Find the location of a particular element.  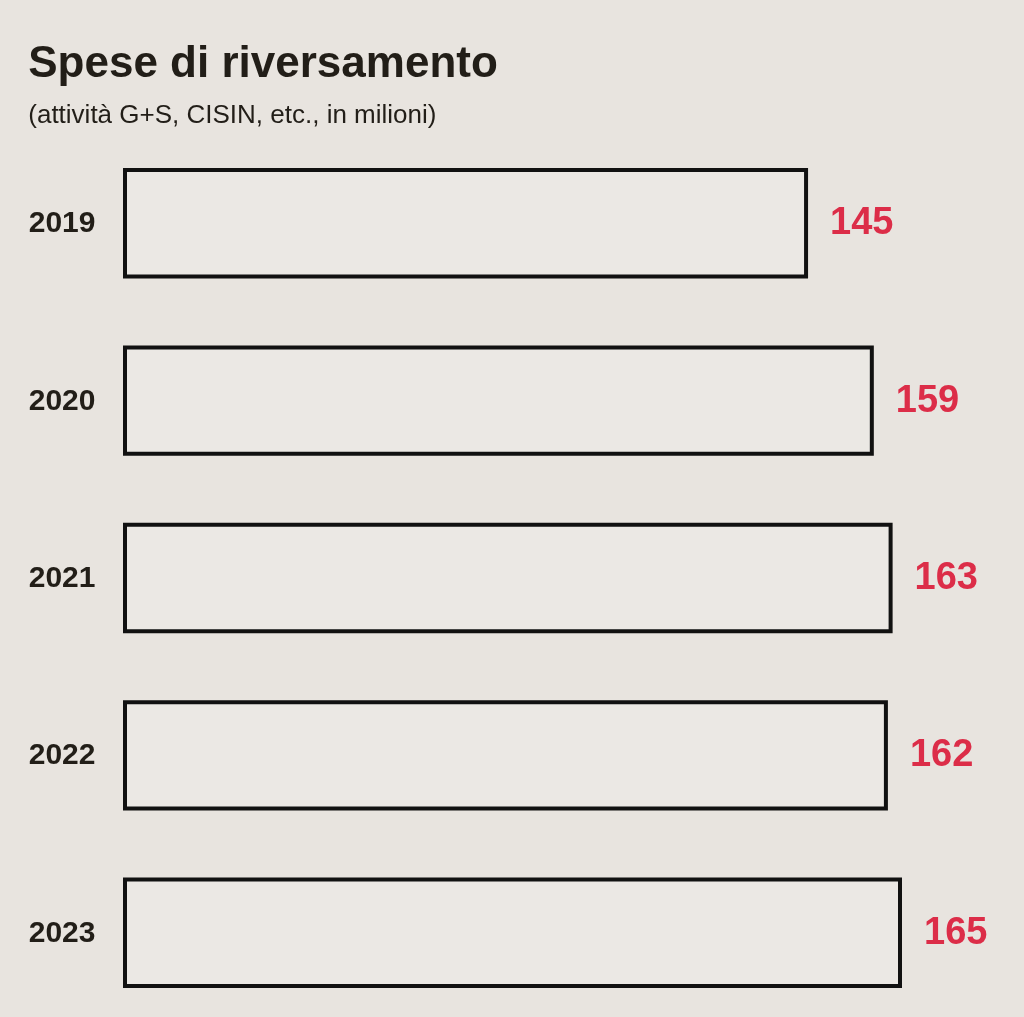

y-tick-label: 2023 is located at coordinates (62, 931).